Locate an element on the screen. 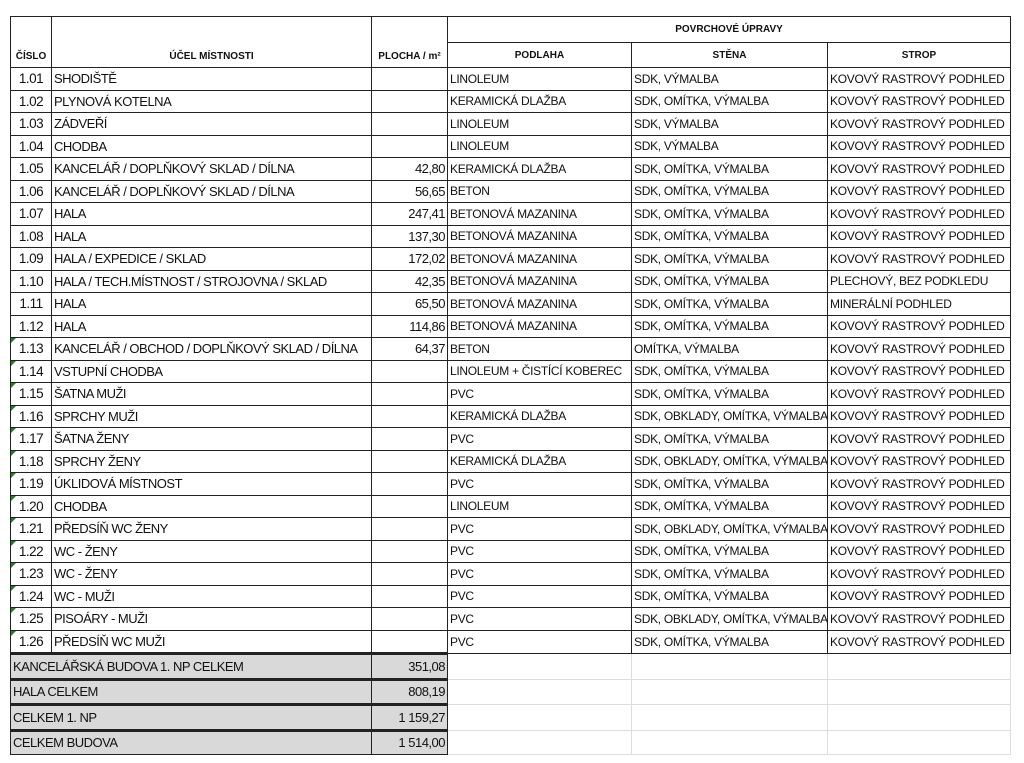 This screenshot has height=763, width=1024. total-row: CELKEM BUDOVA 1 514,00 is located at coordinates (511, 741).